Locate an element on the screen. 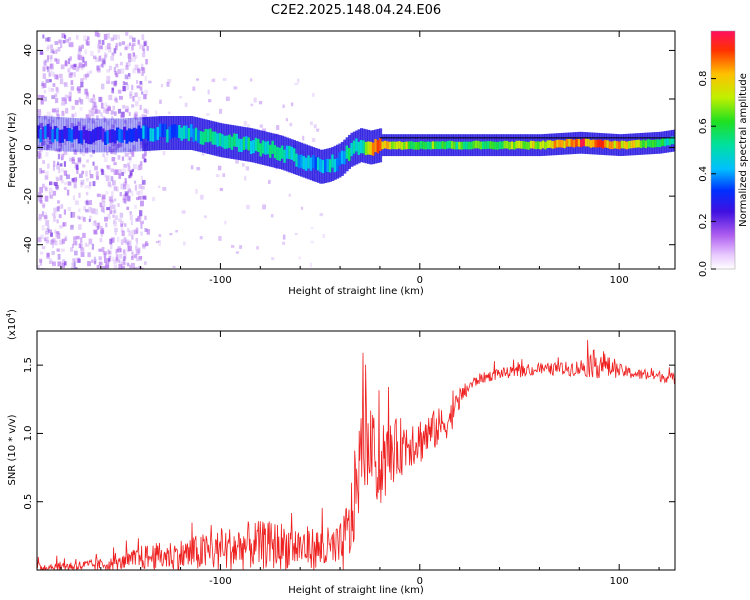 The height and width of the screenshot is (600, 750). y-tick-label: -20 is located at coordinates (28, 196).